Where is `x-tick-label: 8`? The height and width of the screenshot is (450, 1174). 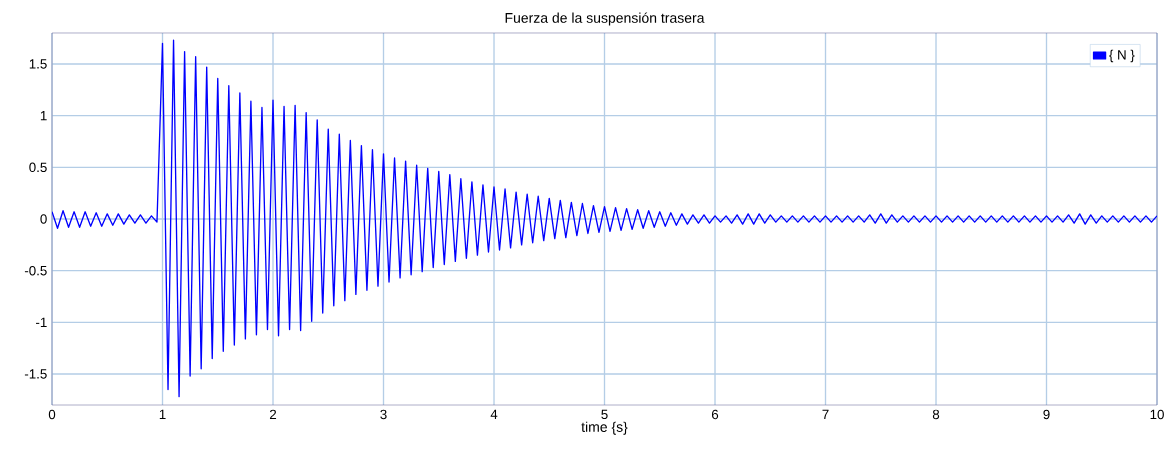
x-tick-label: 8 is located at coordinates (936, 414).